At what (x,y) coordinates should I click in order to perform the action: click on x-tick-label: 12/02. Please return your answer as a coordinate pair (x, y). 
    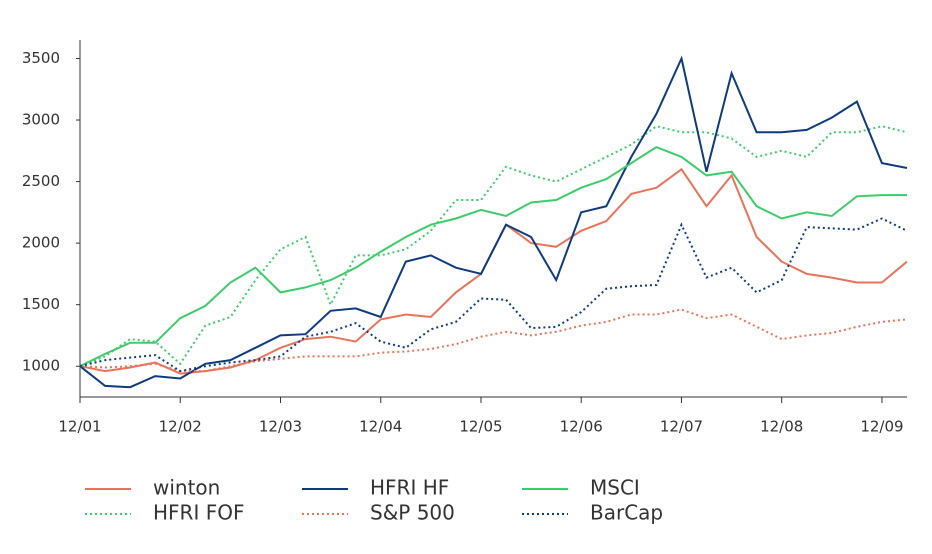
    Looking at the image, I should click on (180, 427).